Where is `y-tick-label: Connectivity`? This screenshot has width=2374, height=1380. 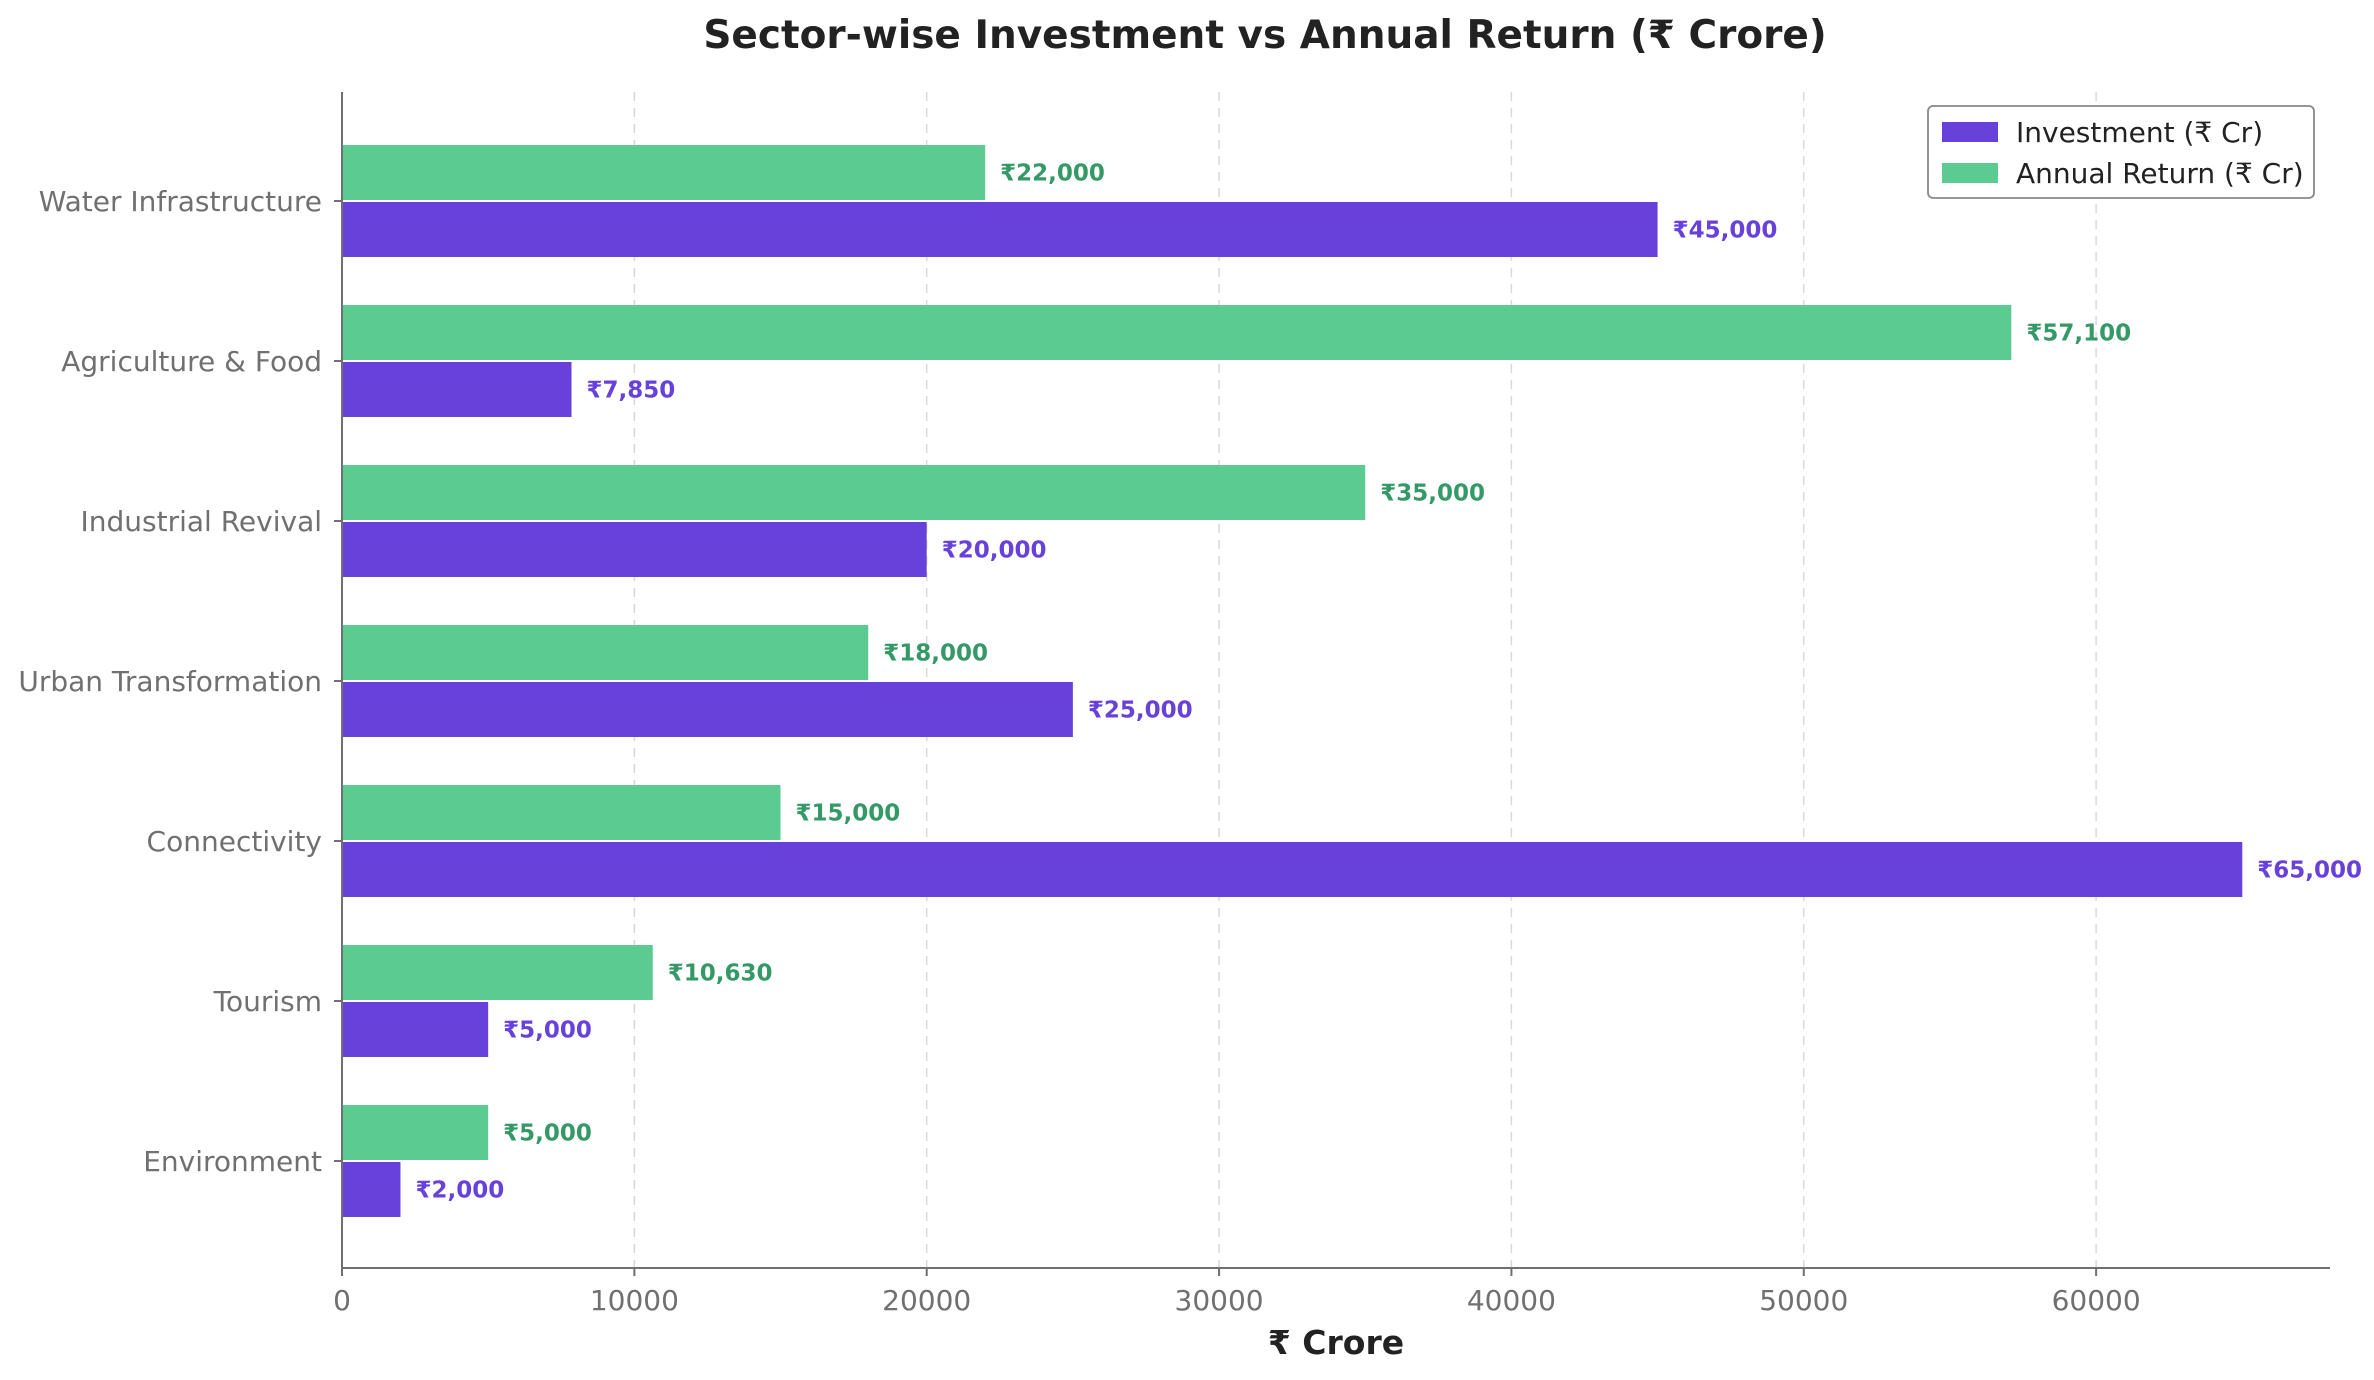 y-tick-label: Connectivity is located at coordinates (234, 841).